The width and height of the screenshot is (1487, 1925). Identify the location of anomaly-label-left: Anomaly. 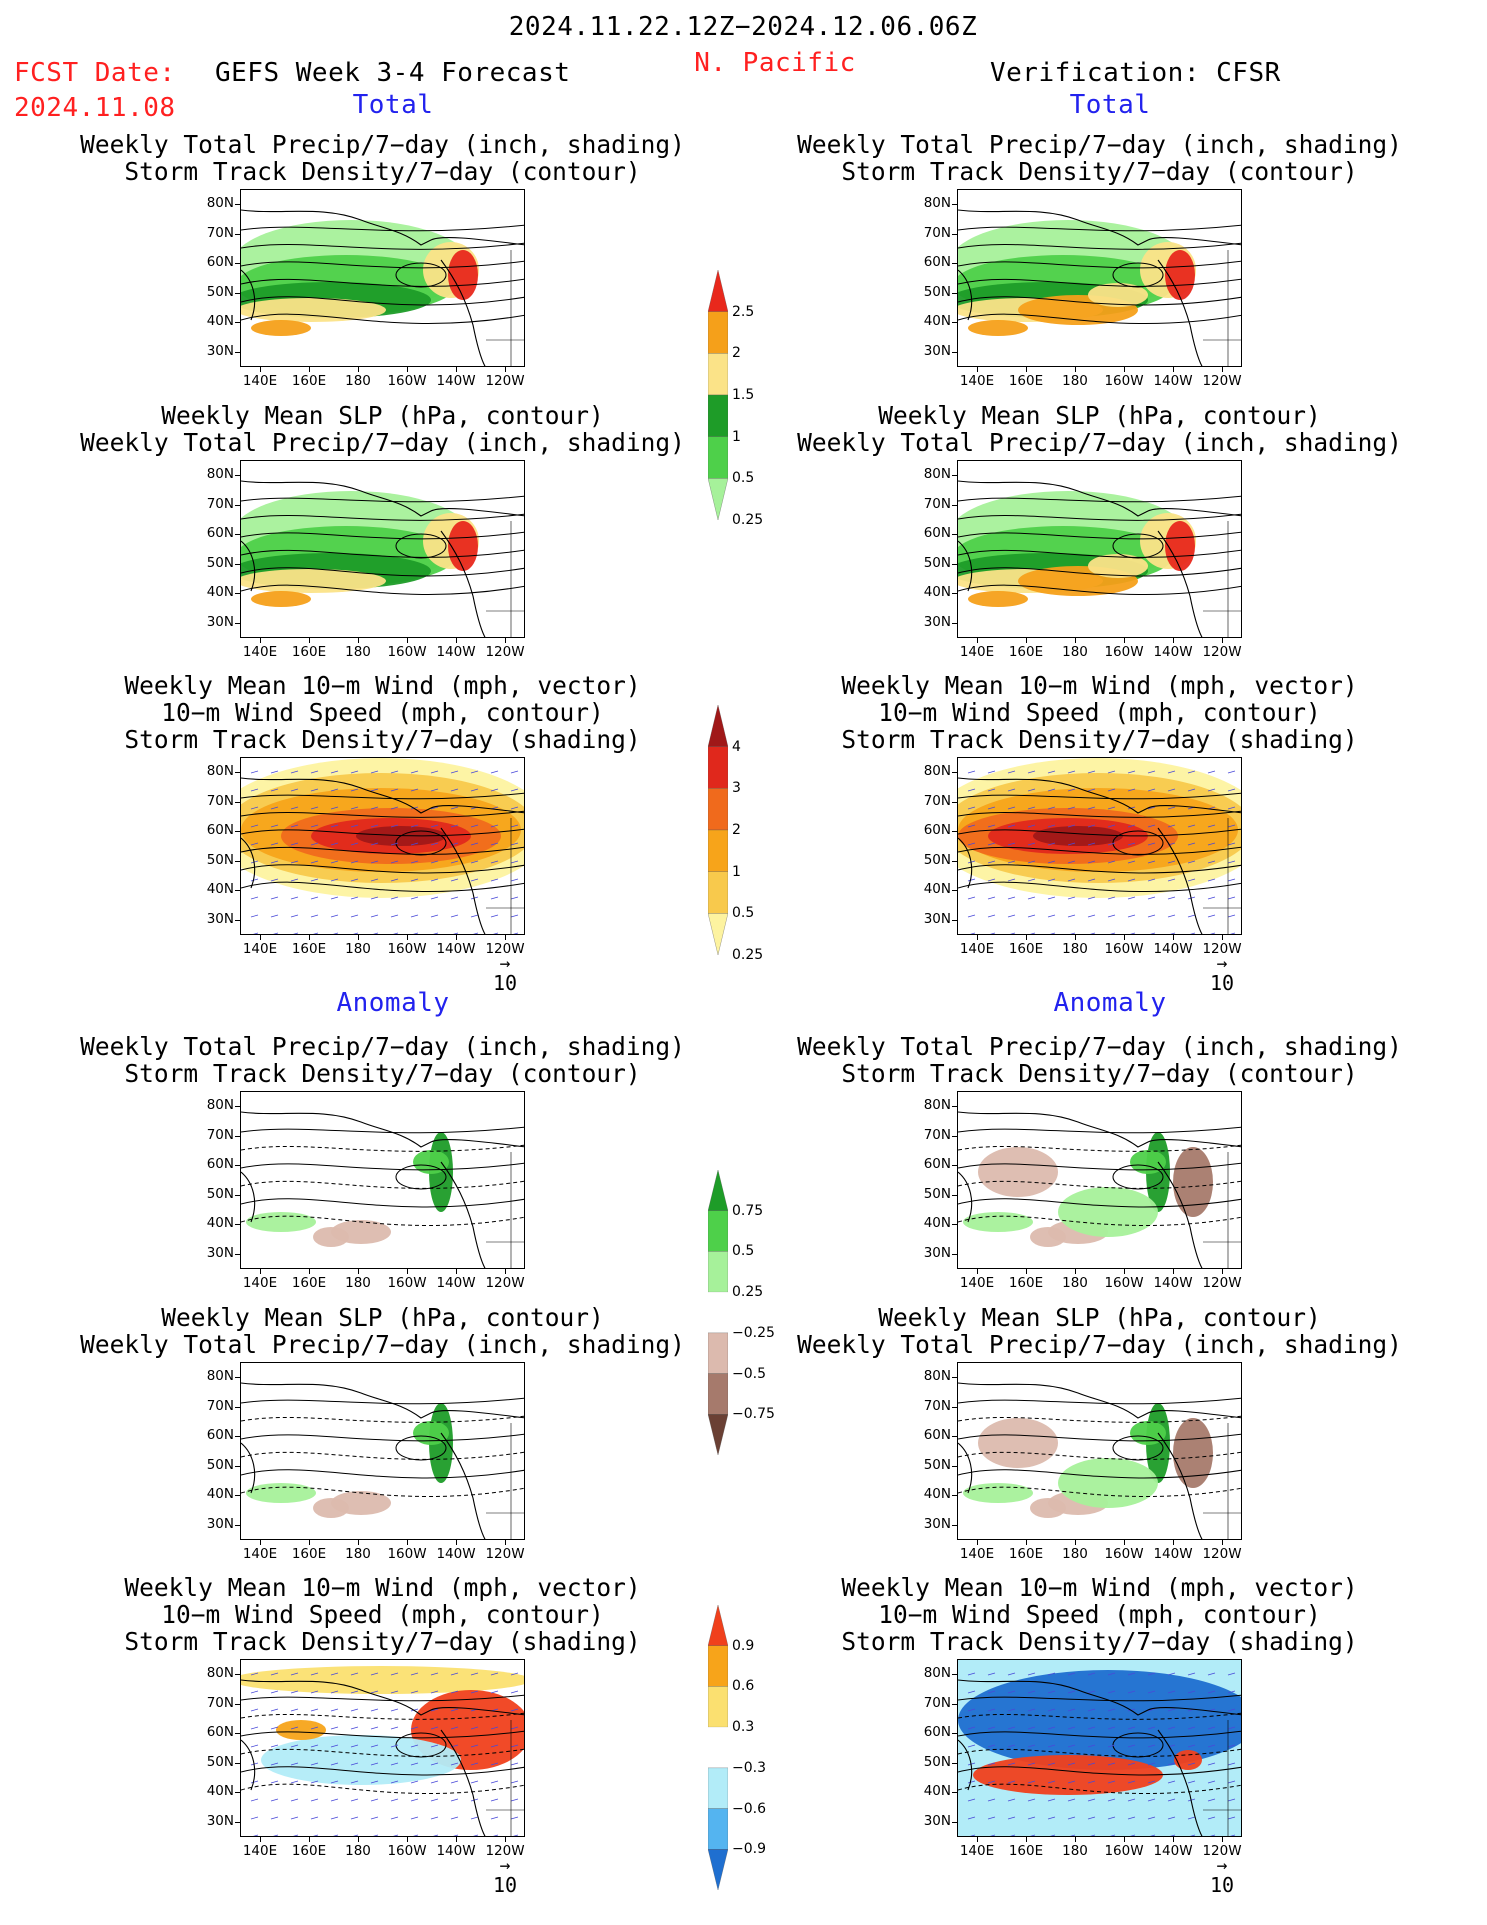
(393, 1003).